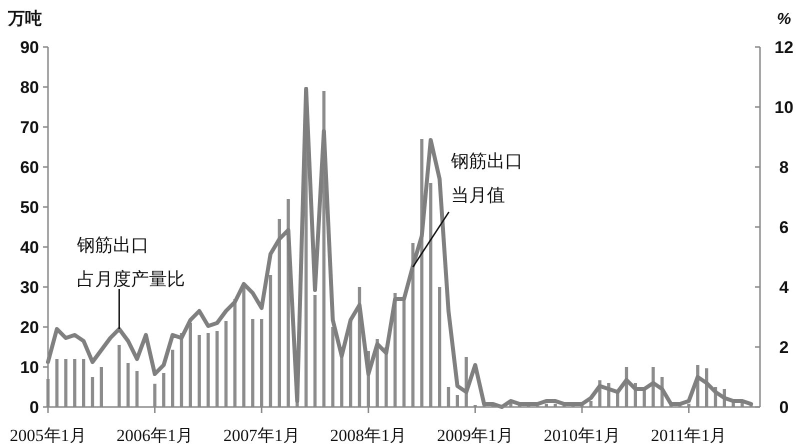  Describe the element at coordinates (155, 435) in the screenshot. I see `x-tick-label: 2006年1月` at that location.